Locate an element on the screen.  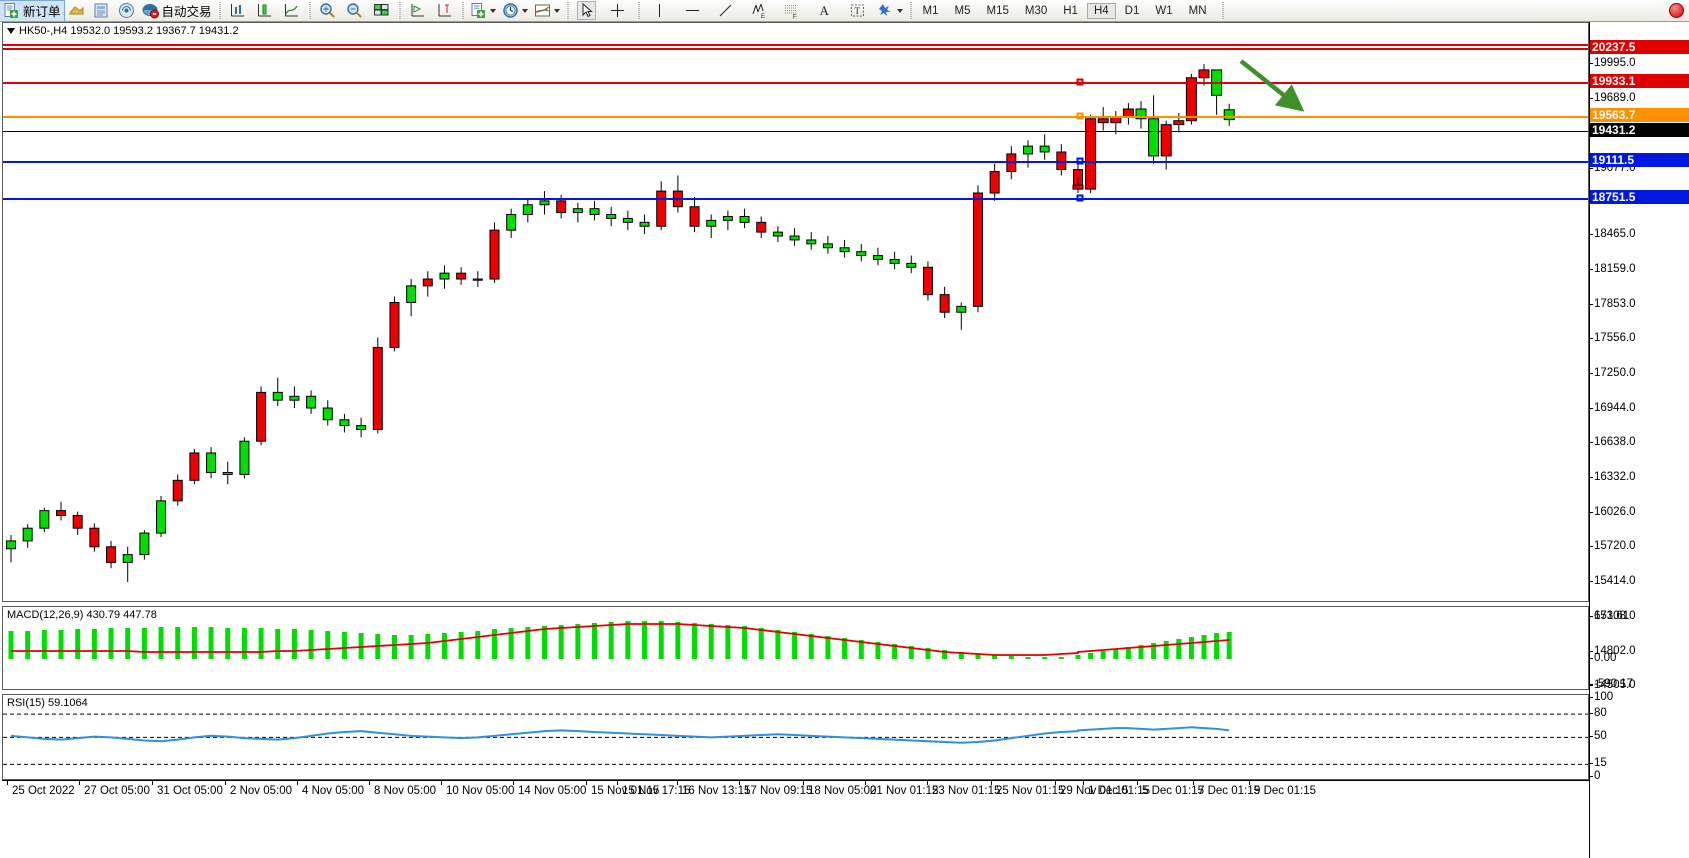
rsi-series is located at coordinates (795, 739).